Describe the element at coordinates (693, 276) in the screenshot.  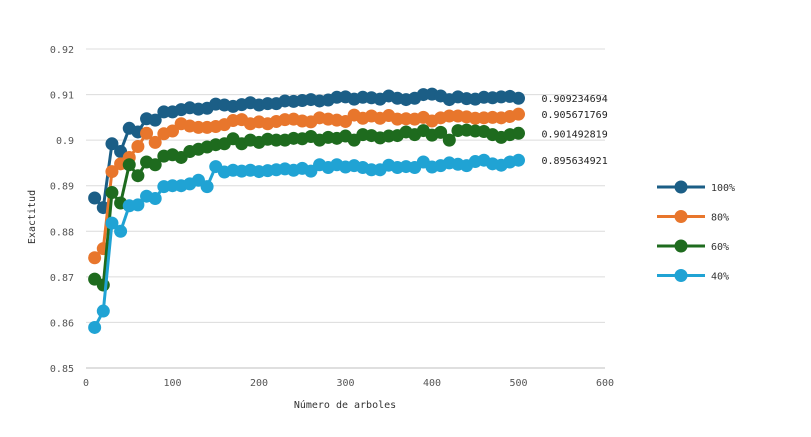
I see `legend-item: 40%` at that location.